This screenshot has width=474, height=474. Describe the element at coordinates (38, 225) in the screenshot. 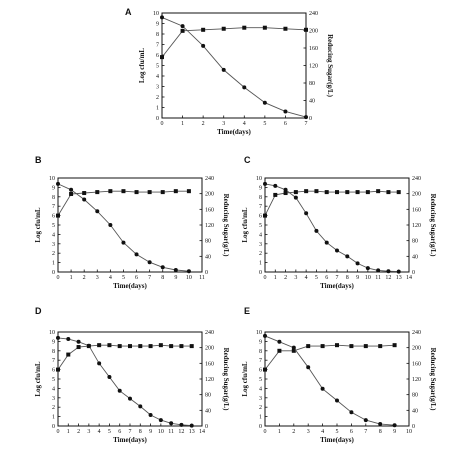

I see `y-axis-title: Log cfu/mL` at that location.